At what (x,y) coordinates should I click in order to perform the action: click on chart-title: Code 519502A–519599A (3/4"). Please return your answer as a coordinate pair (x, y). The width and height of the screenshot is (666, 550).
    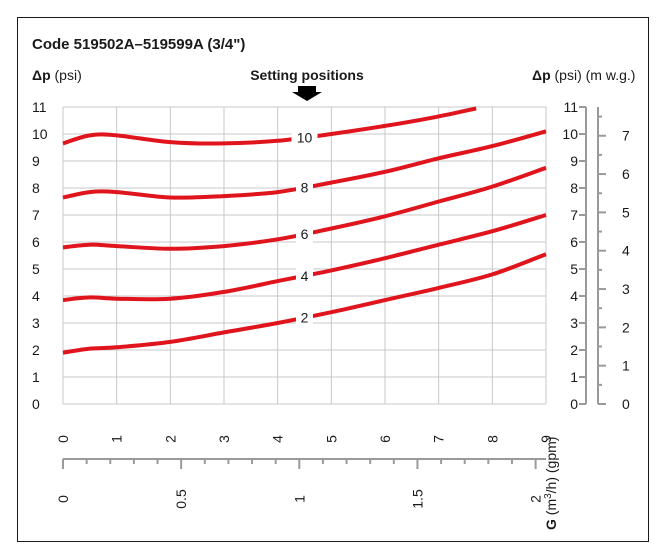
    Looking at the image, I should click on (138, 44).